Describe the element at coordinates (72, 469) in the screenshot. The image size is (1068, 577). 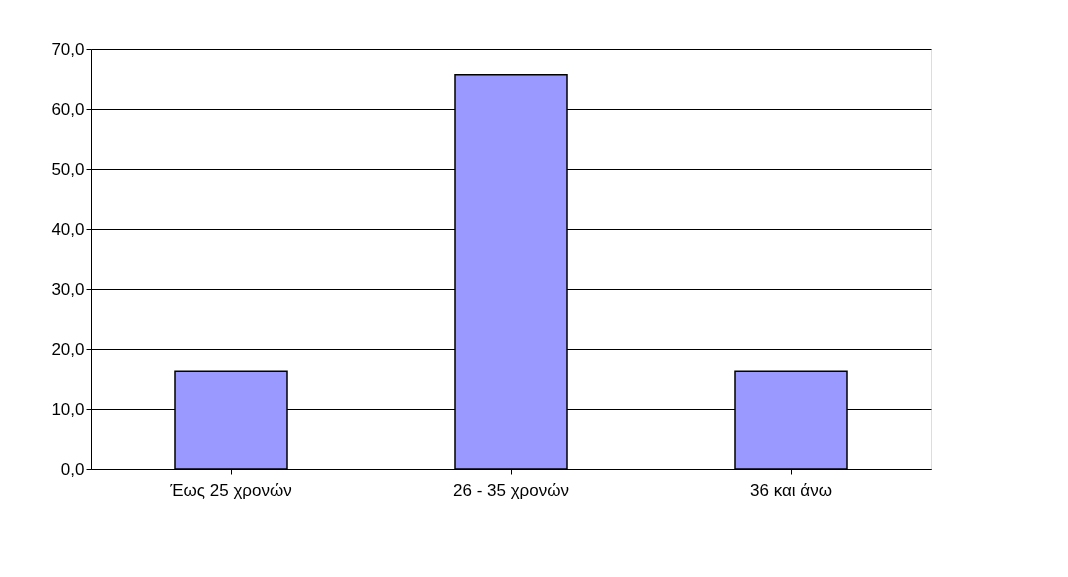
I see `y-tick-label: 0,0` at that location.